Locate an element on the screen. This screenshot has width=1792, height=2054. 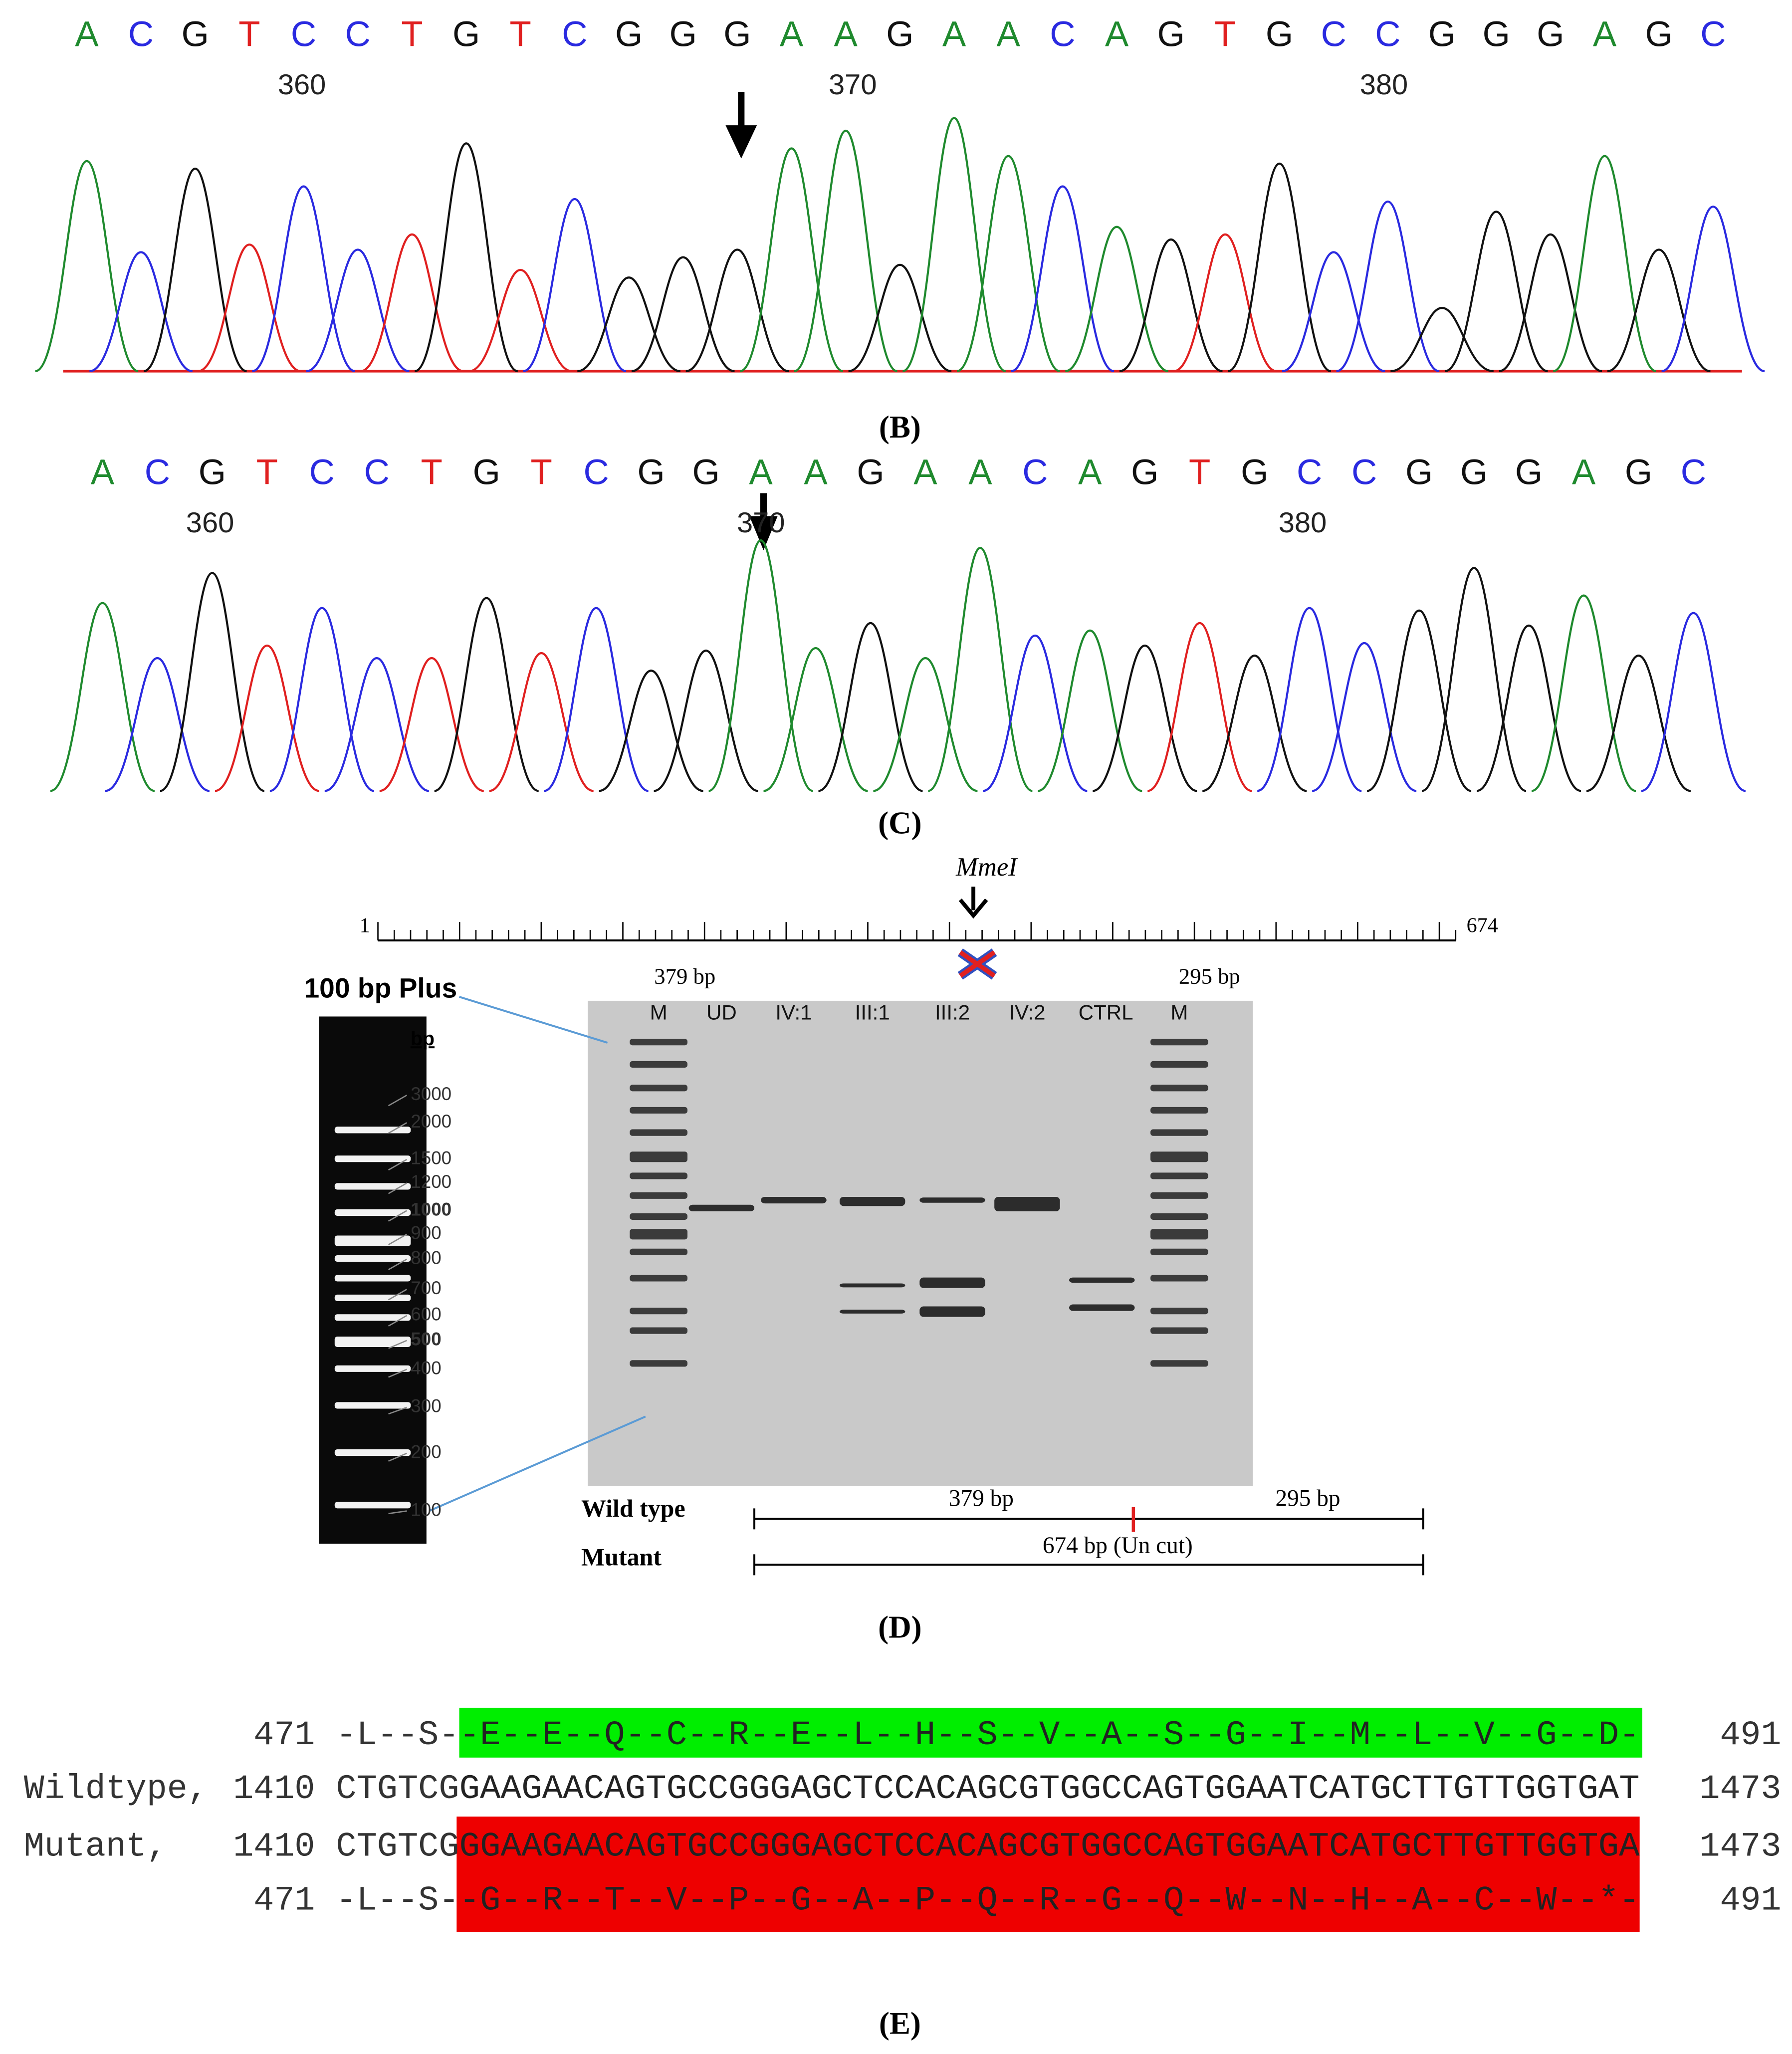
lane-label: M is located at coordinates (1179, 1012).